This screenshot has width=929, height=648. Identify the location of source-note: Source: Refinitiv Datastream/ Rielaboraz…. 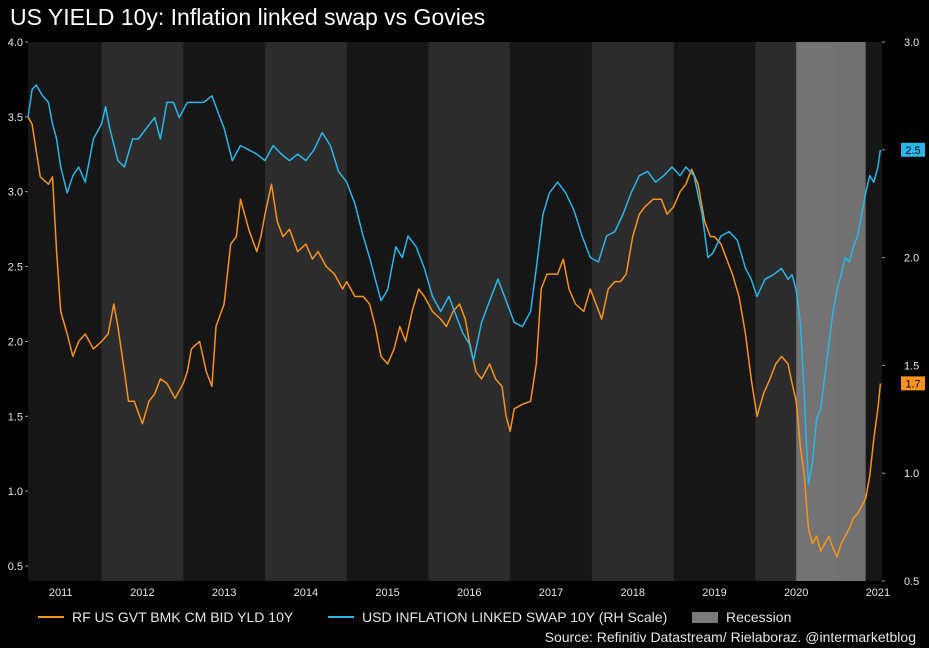
(730, 637).